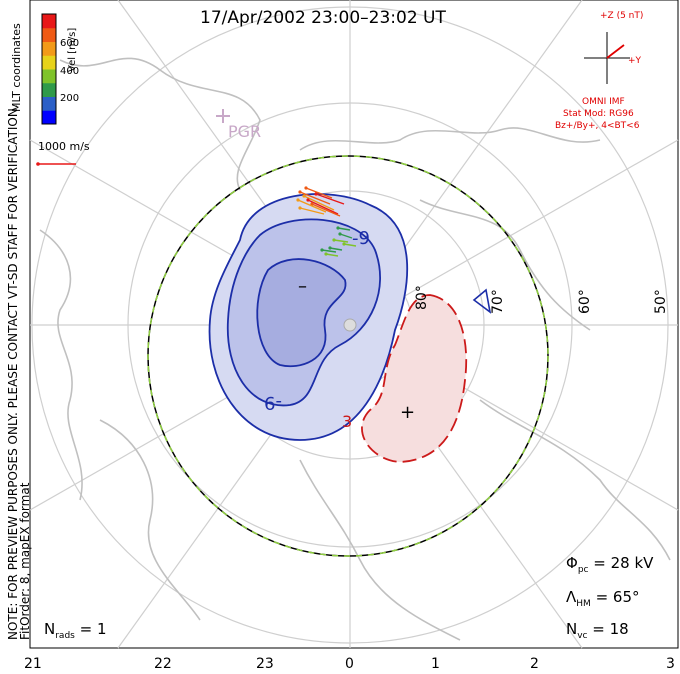  I want to click on mlt-tick-1: 1, so click(435, 664).